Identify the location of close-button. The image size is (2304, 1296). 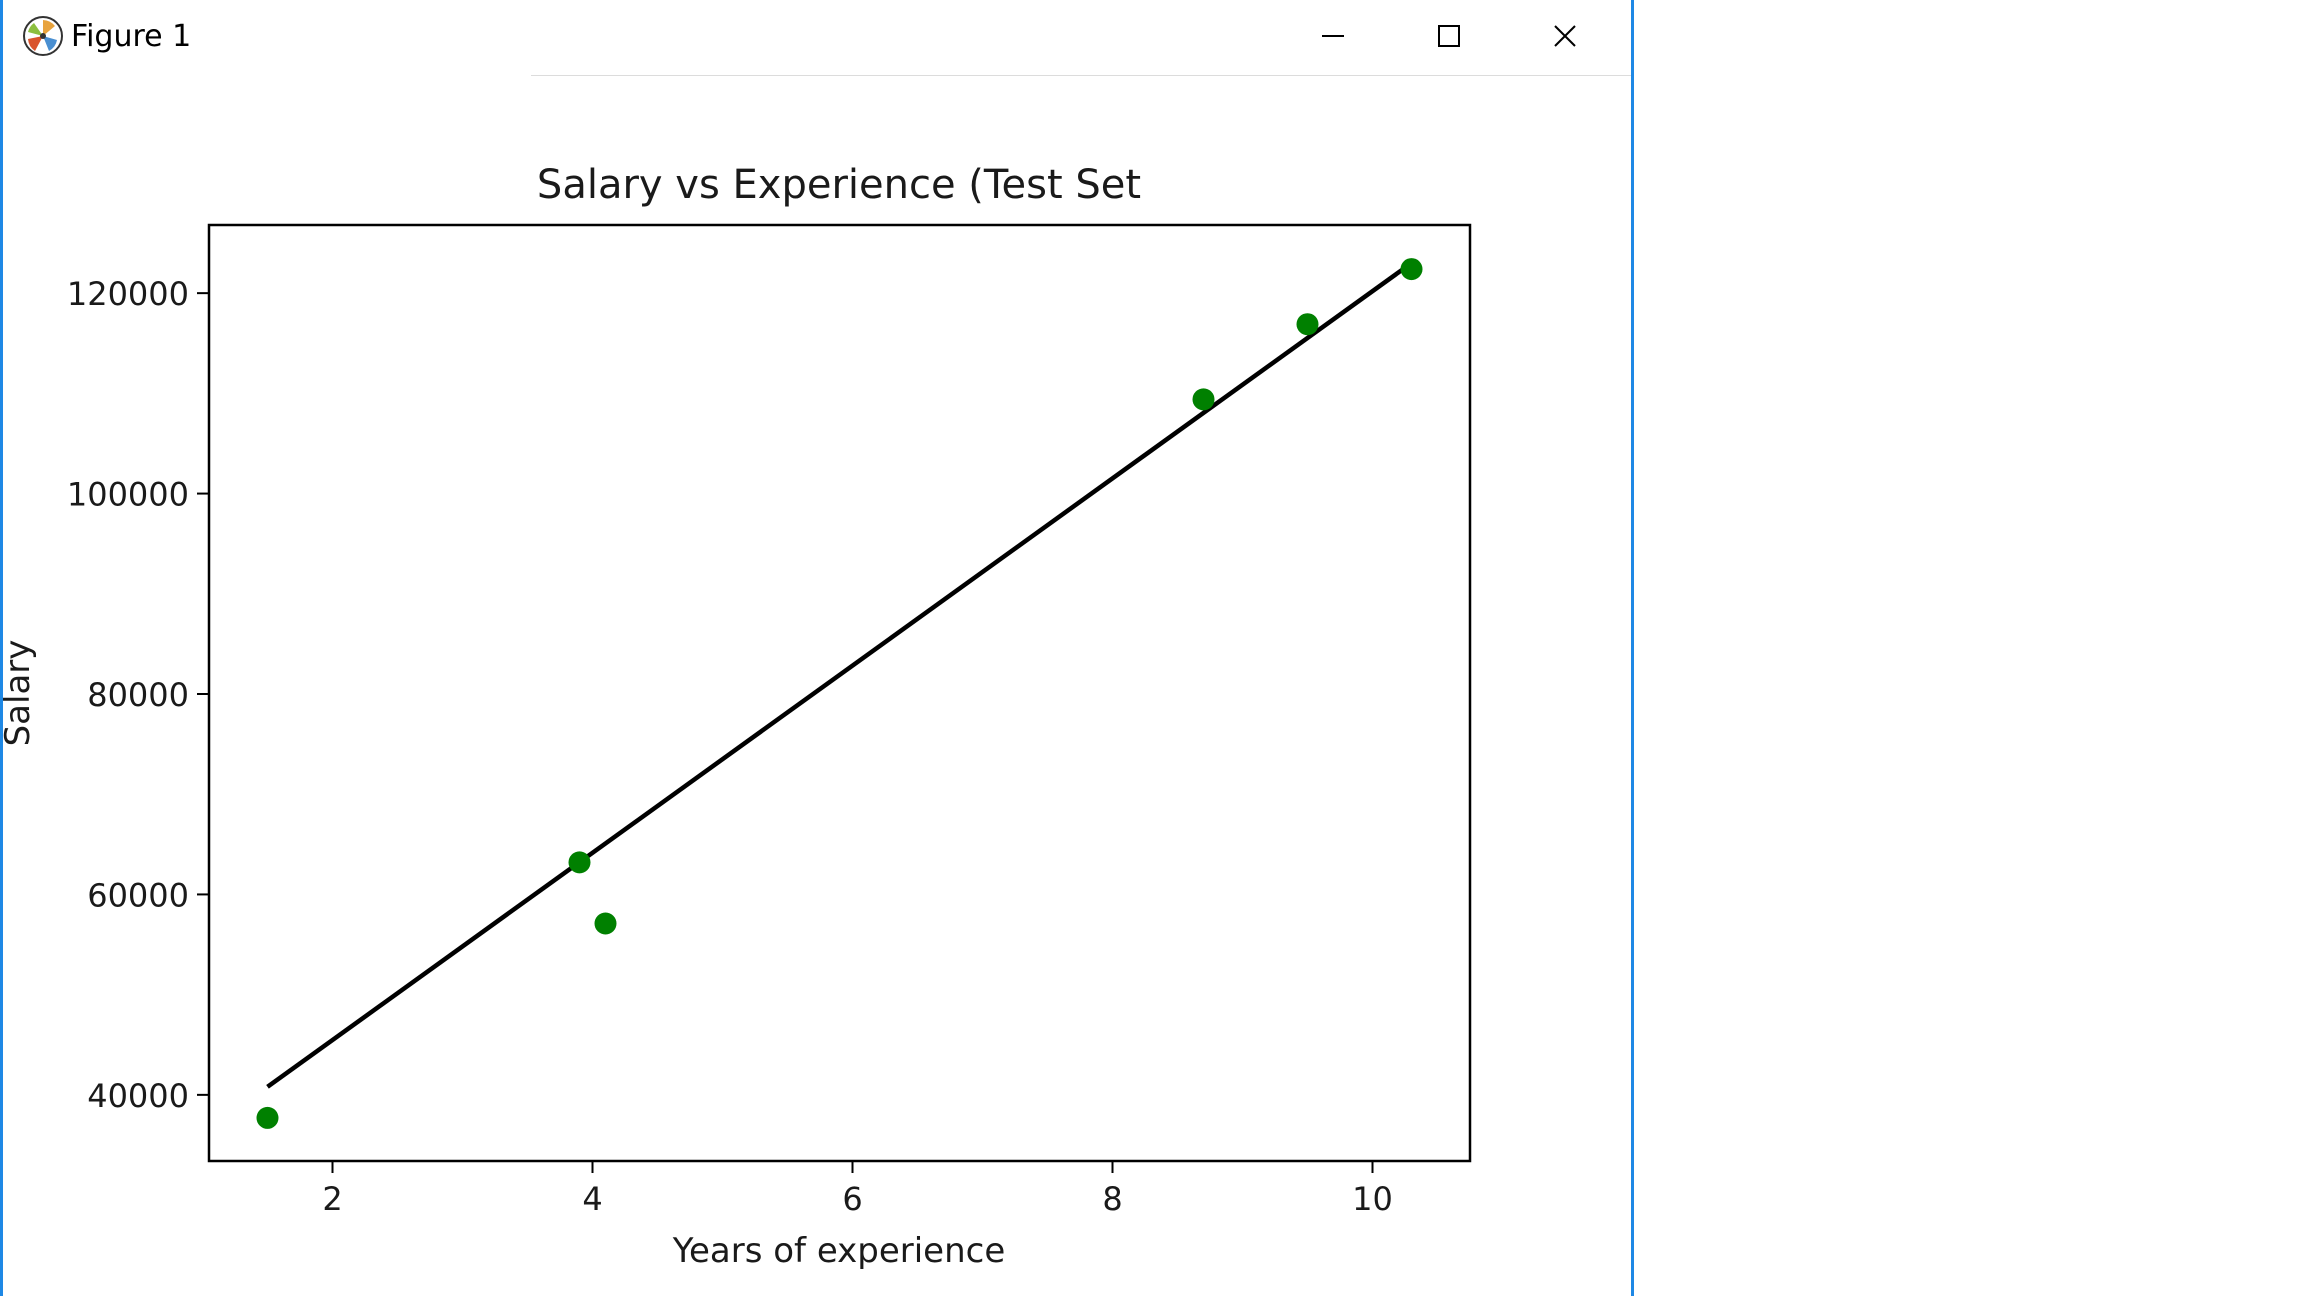
(1565, 36).